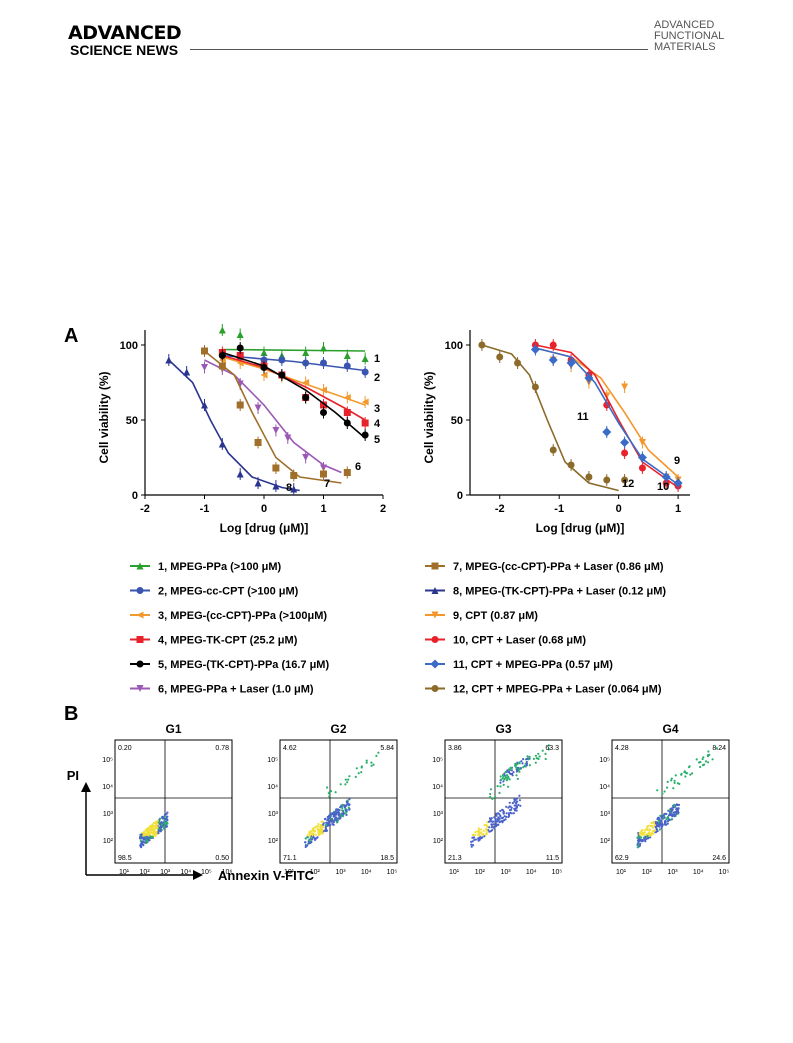  Describe the element at coordinates (108, 841) in the screenshot. I see `y-tick-label: 10²` at that location.